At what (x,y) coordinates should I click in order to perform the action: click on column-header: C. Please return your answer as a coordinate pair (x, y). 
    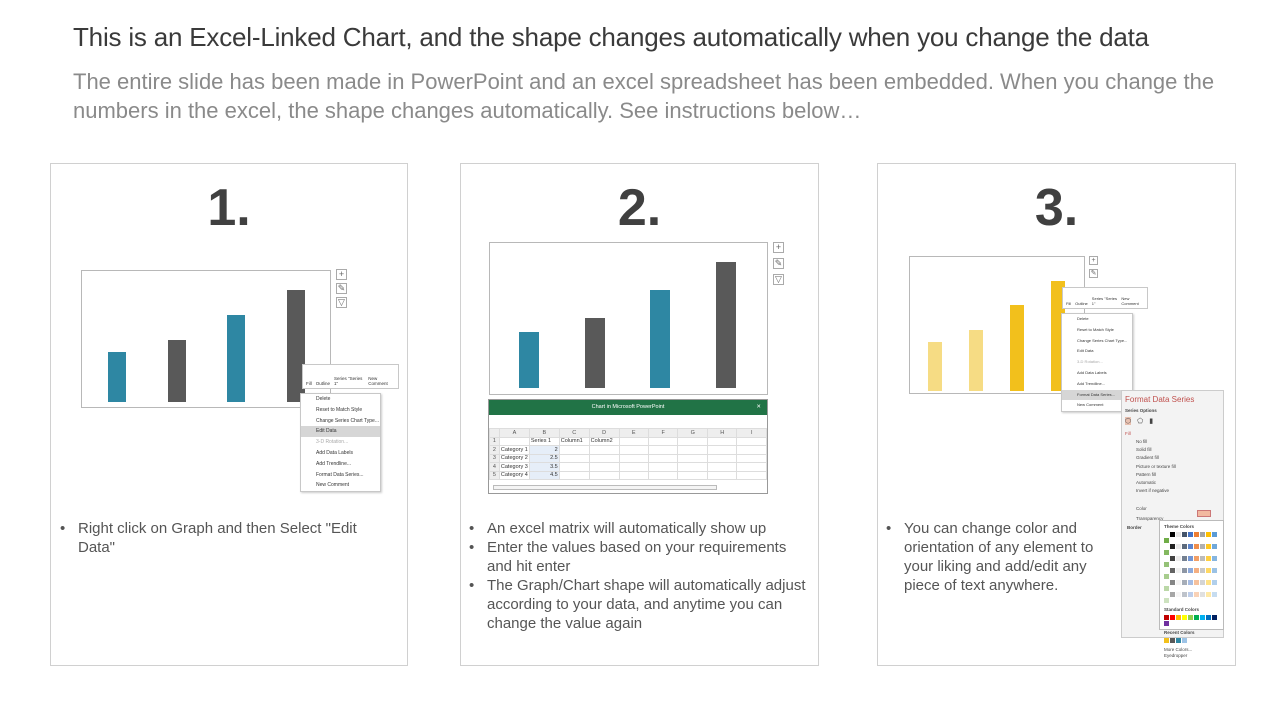
    Looking at the image, I should click on (574, 433).